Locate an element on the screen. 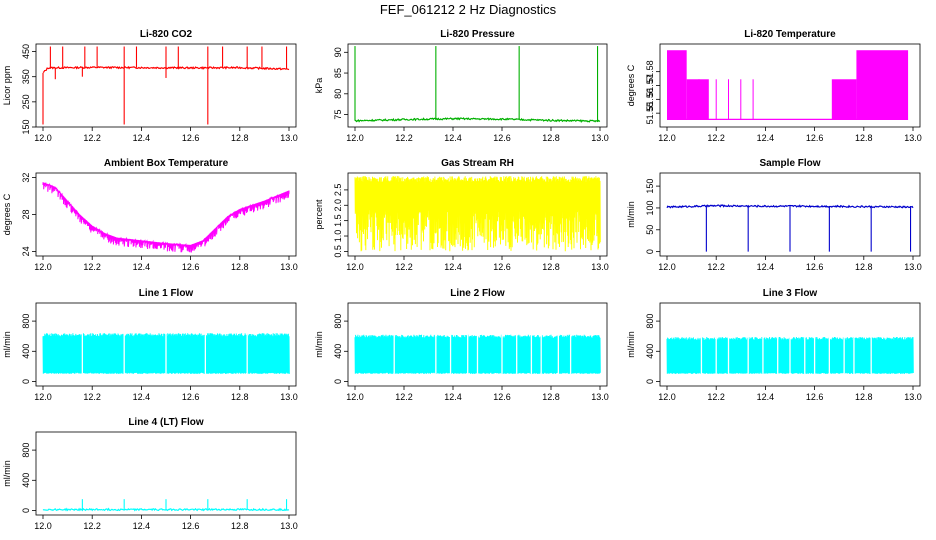 This screenshot has width=936, height=540. y-tick-label: 250 is located at coordinates (26, 101).